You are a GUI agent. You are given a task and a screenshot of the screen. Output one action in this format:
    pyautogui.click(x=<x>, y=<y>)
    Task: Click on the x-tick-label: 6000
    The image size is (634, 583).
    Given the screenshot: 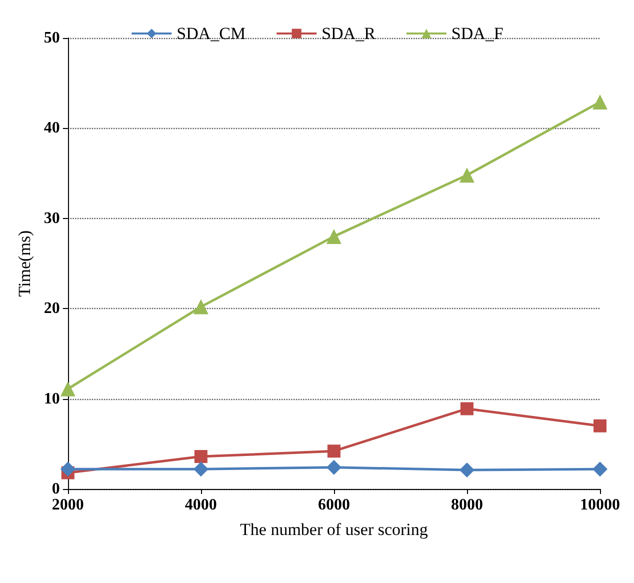 What is the action you would take?
    pyautogui.click(x=334, y=505)
    